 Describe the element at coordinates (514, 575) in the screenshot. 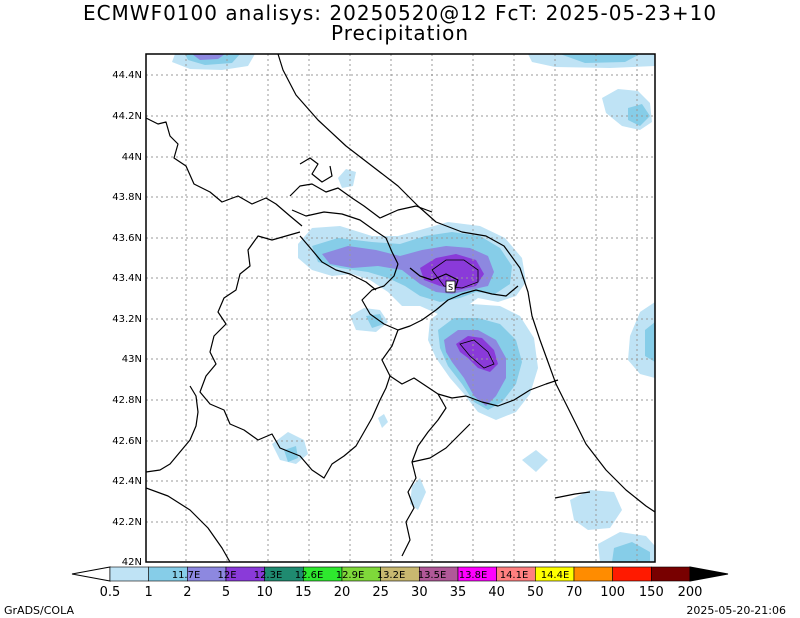

I see `x-tick-label: 14.1E` at that location.